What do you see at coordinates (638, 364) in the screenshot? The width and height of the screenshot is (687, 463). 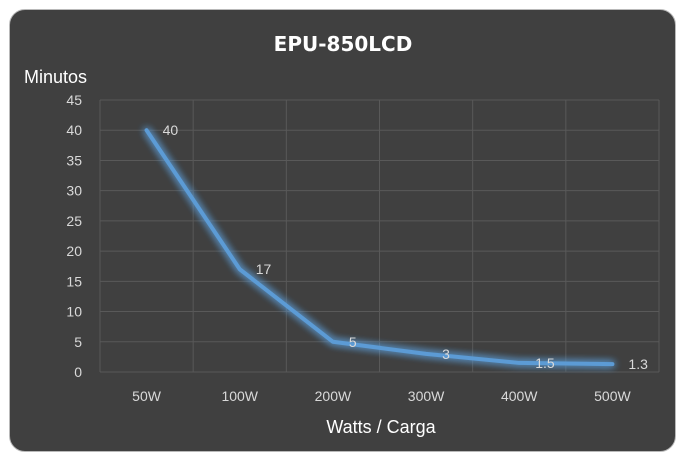 I see `data-label: 1.3` at bounding box center [638, 364].